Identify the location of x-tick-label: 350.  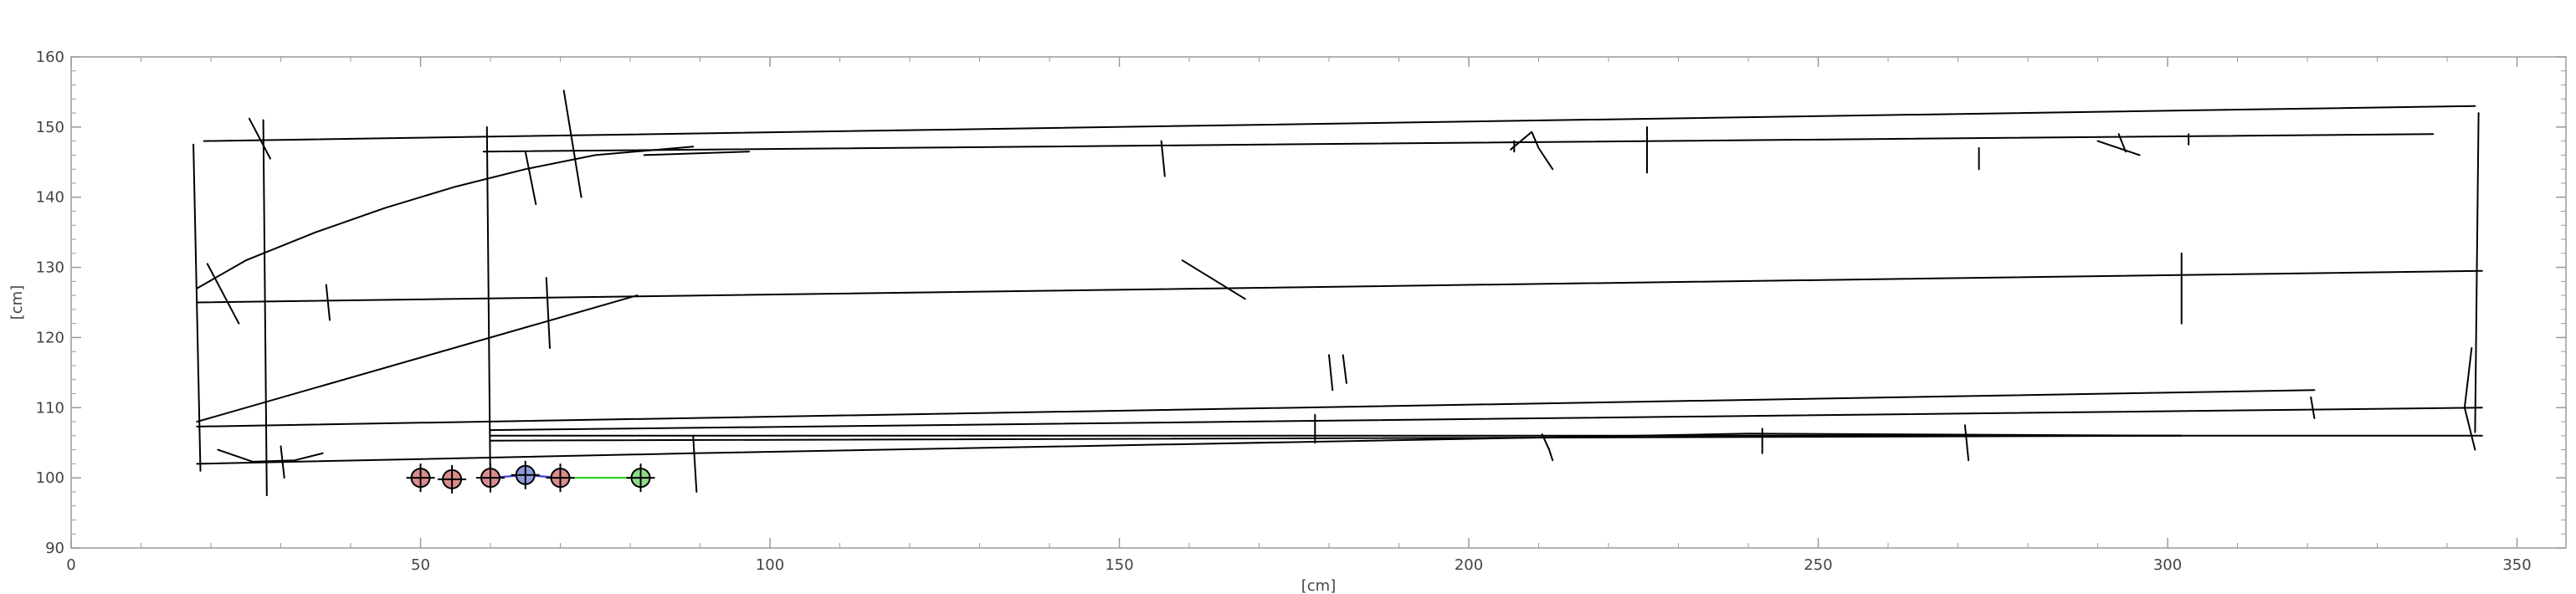
(2516, 565).